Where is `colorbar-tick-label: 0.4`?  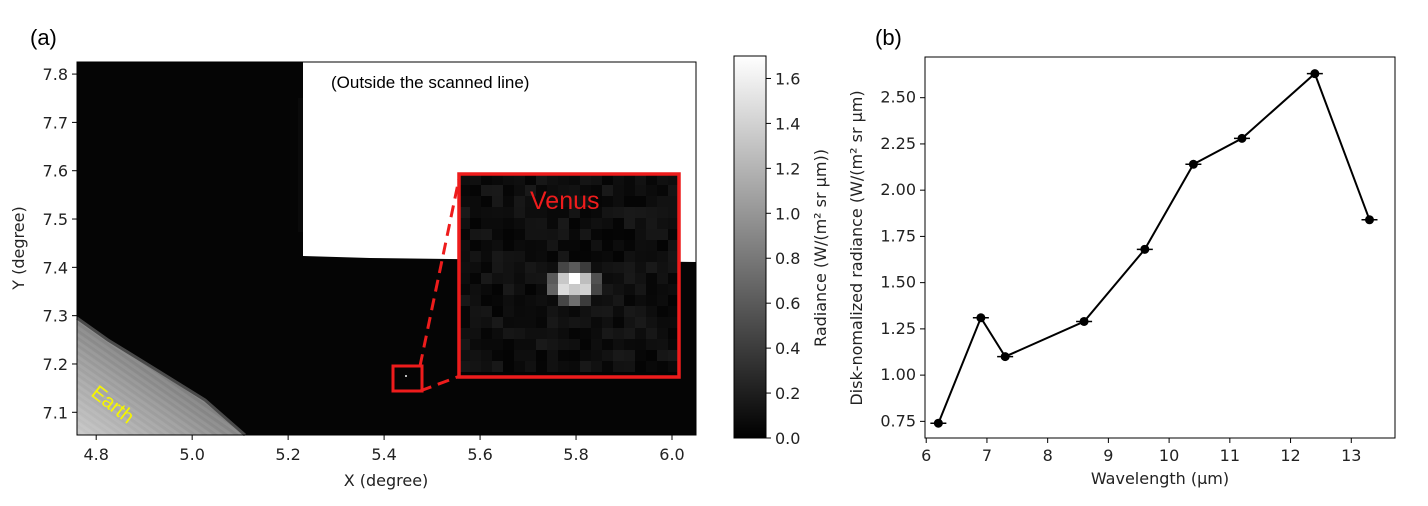
colorbar-tick-label: 0.4 is located at coordinates (787, 348).